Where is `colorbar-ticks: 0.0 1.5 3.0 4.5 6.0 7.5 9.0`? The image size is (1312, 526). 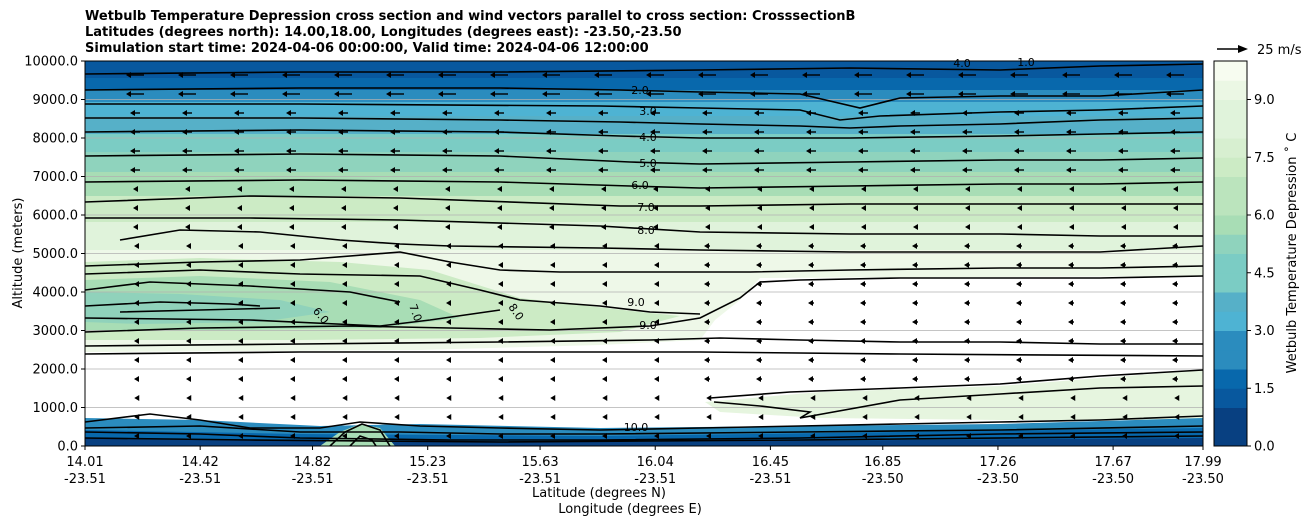 colorbar-ticks: 0.0 1.5 3.0 4.5 6.0 7.5 9.0 is located at coordinates (1261, 274).